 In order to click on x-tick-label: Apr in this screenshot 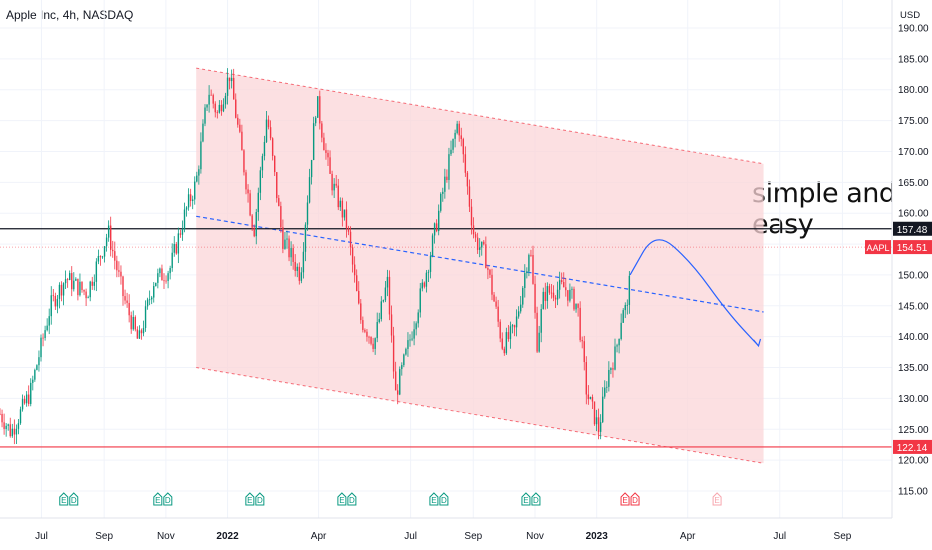, I will do `click(319, 536)`.